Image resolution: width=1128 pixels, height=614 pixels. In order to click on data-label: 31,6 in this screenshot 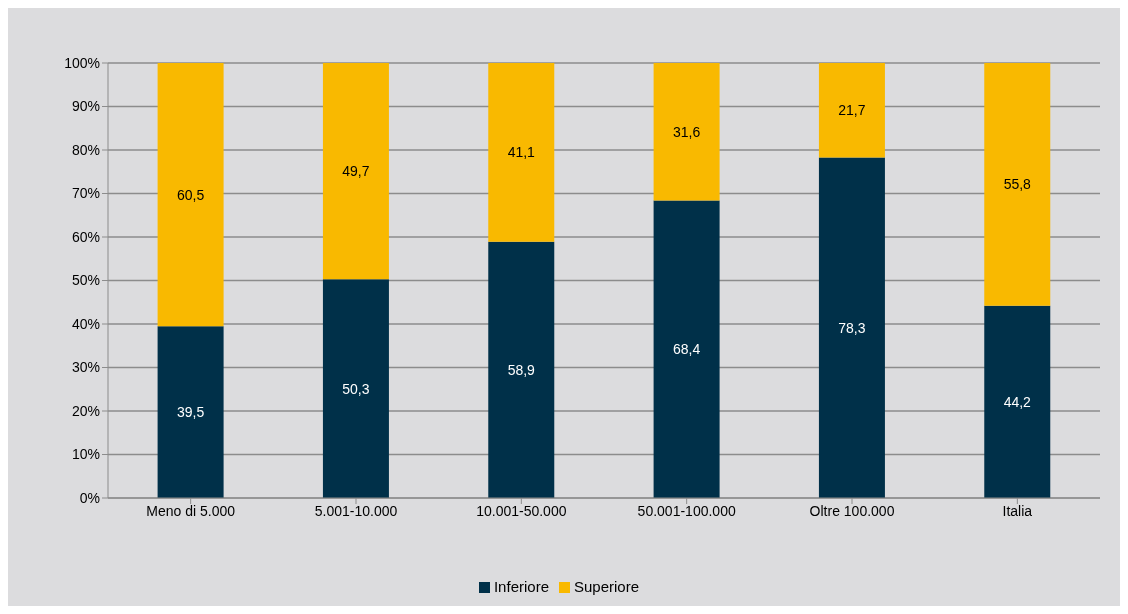, I will do `click(686, 131)`.